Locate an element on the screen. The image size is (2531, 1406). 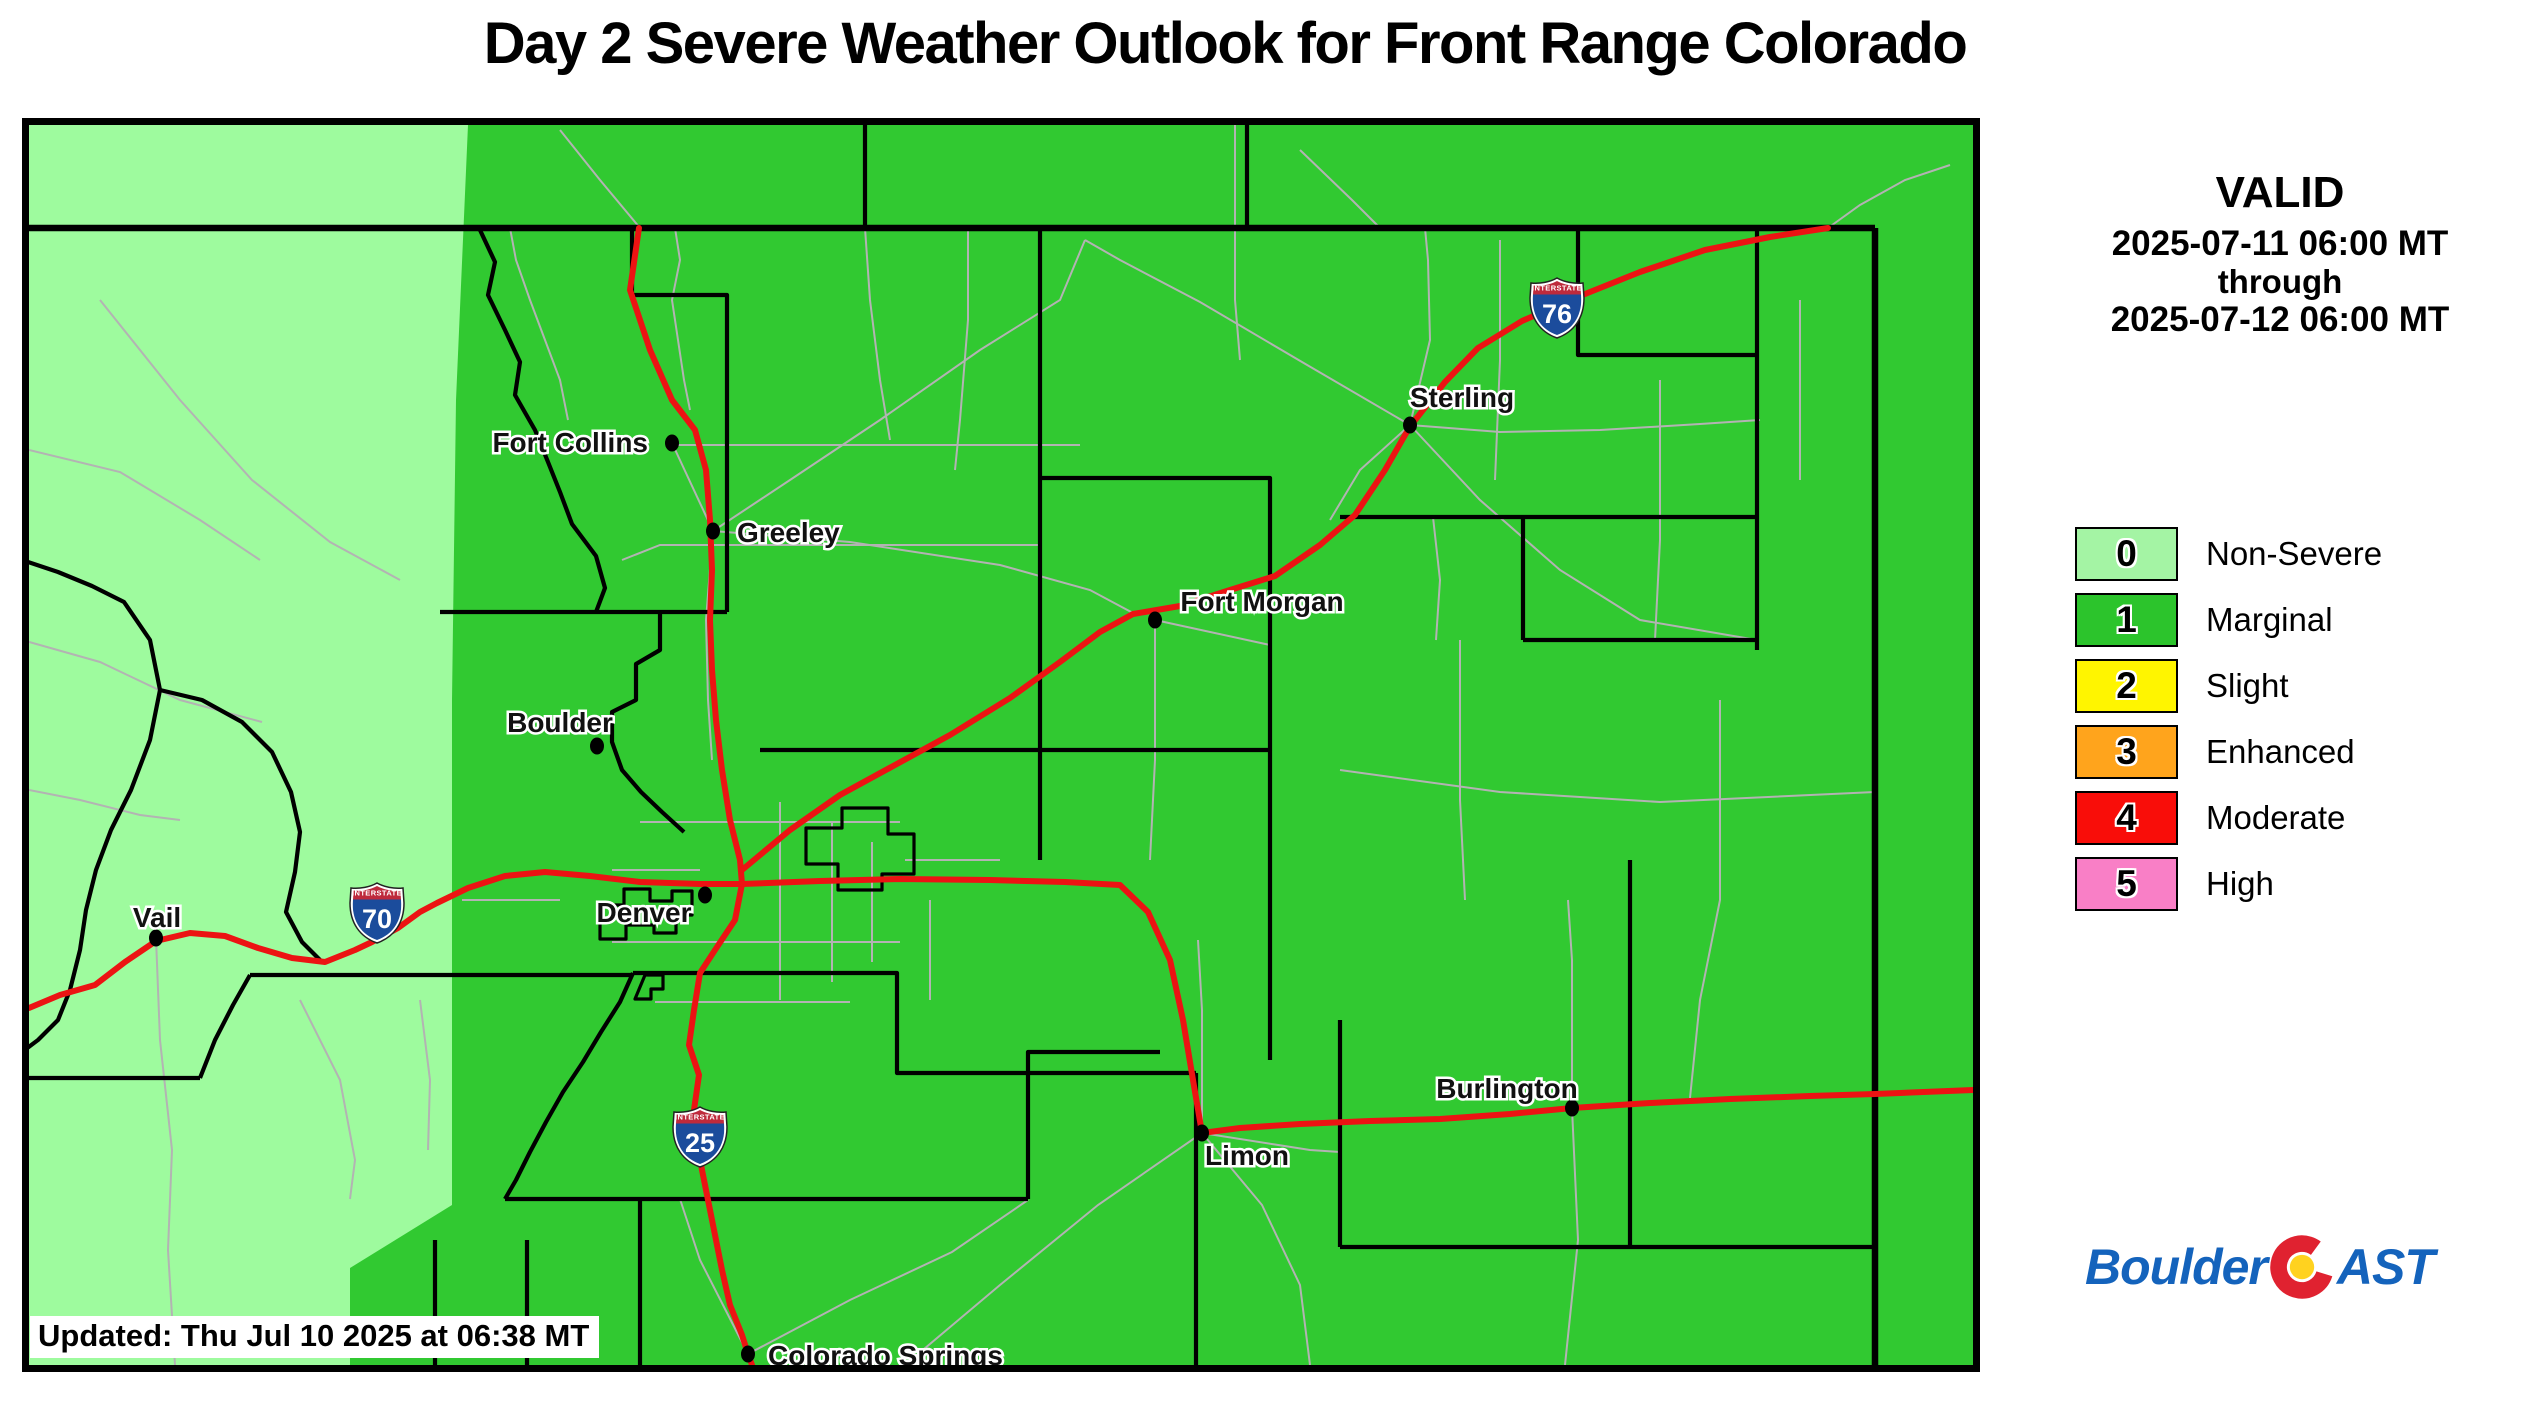
city-label-greeley: Greeley is located at coordinates (788, 532).